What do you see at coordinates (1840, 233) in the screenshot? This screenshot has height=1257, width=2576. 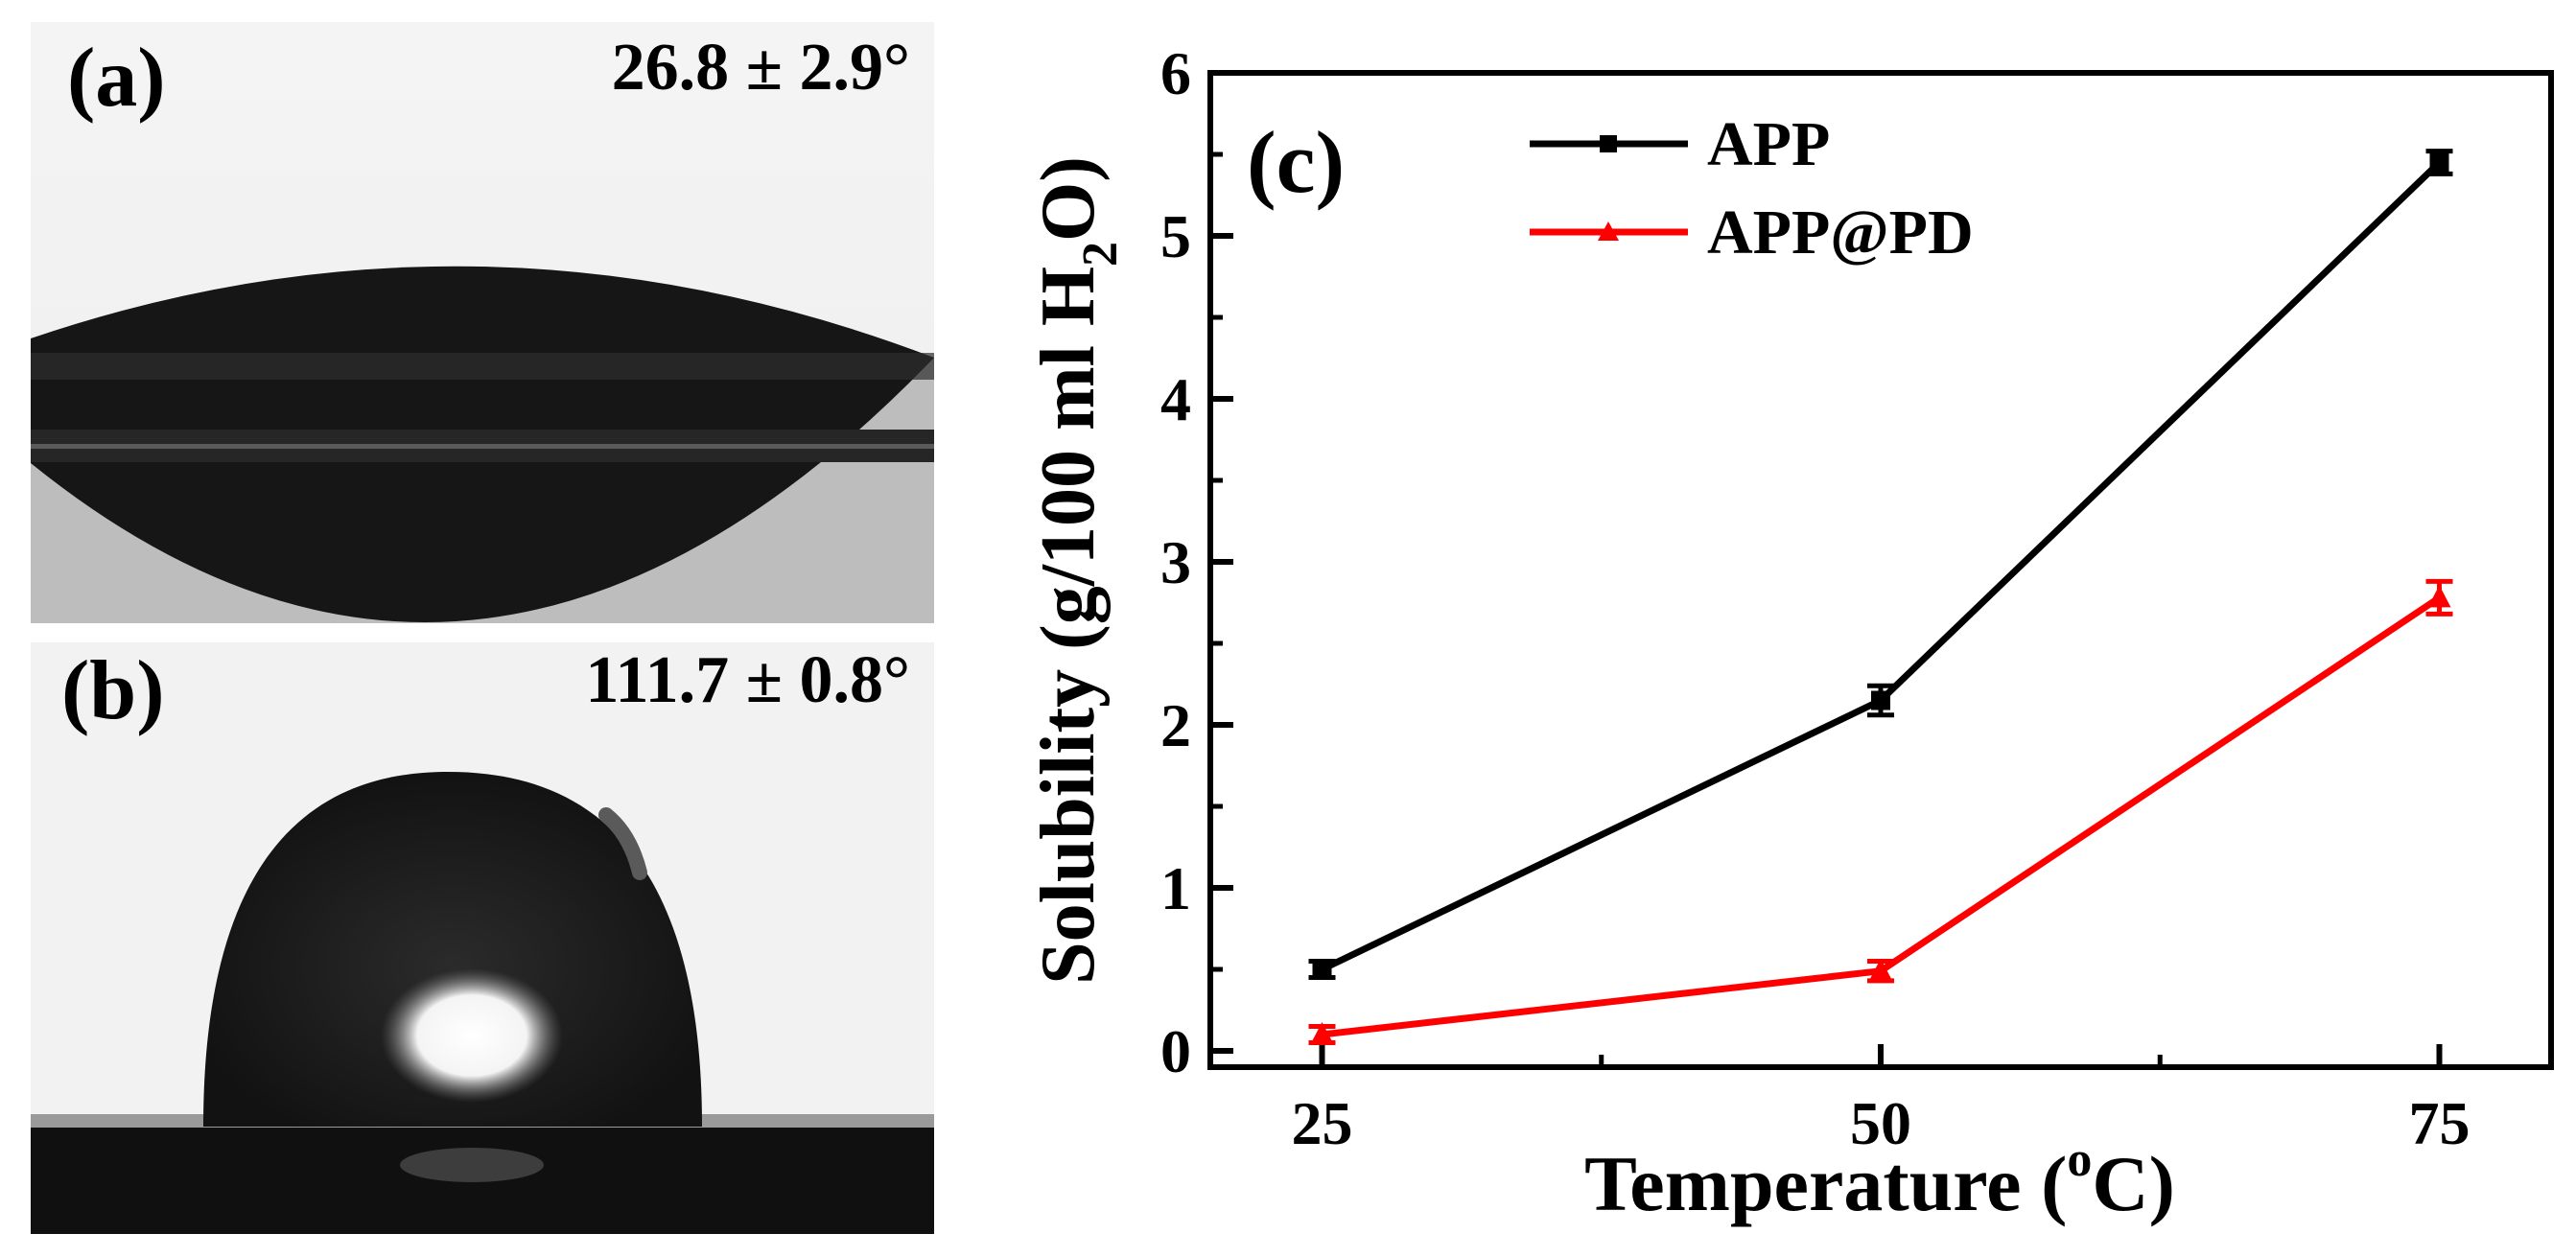 I see `legend-label-app-pd: APP@PD` at bounding box center [1840, 233].